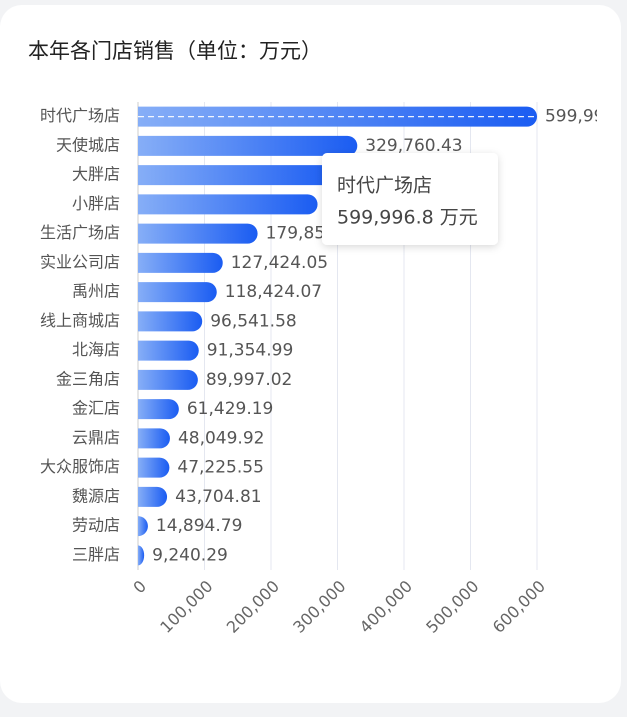 Image resolution: width=627 pixels, height=717 pixels. I want to click on data-label: 96,541.58, so click(253, 321).